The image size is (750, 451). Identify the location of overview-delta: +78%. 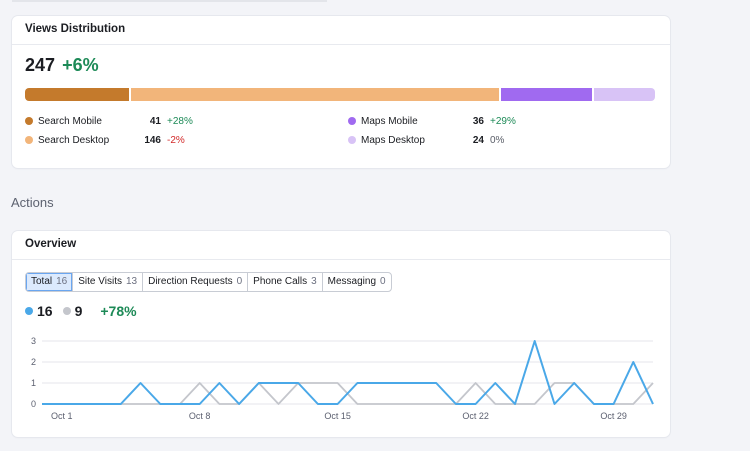
(118, 311).